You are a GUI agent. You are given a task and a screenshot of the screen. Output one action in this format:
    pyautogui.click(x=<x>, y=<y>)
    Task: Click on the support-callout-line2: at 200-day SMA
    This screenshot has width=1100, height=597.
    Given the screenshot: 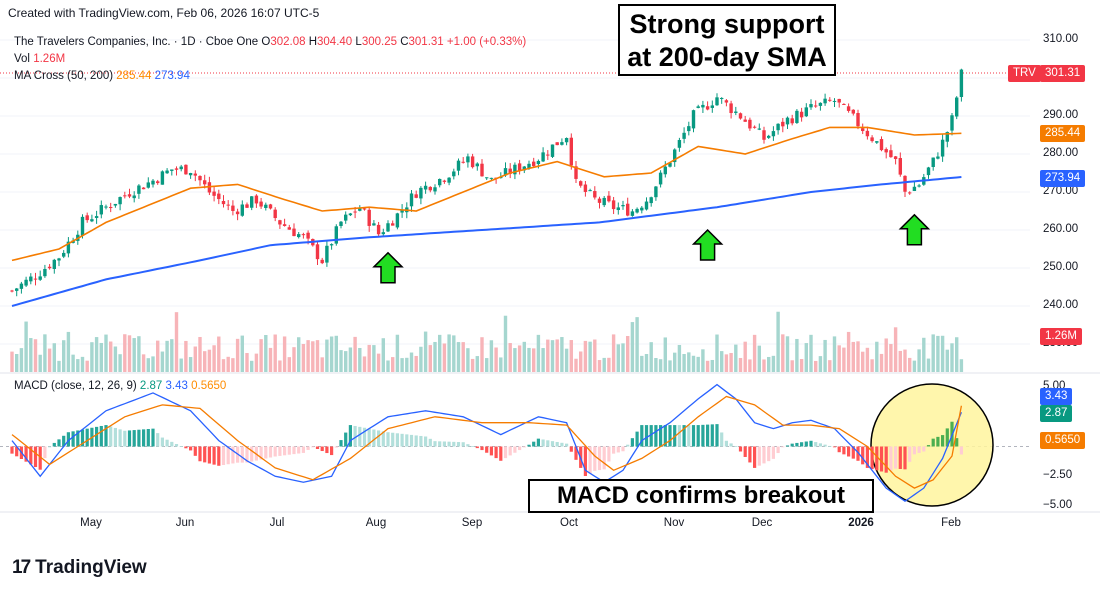 What is the action you would take?
    pyautogui.click(x=727, y=57)
    